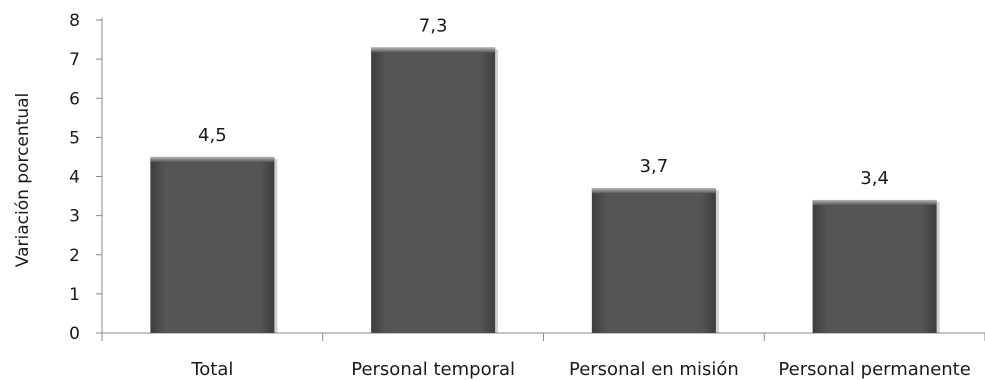 Image resolution: width=985 pixels, height=380 pixels. What do you see at coordinates (85, 177) in the screenshot?
I see `y-axis-ticks: 0 1 2 3 4 5 6 7 8` at bounding box center [85, 177].